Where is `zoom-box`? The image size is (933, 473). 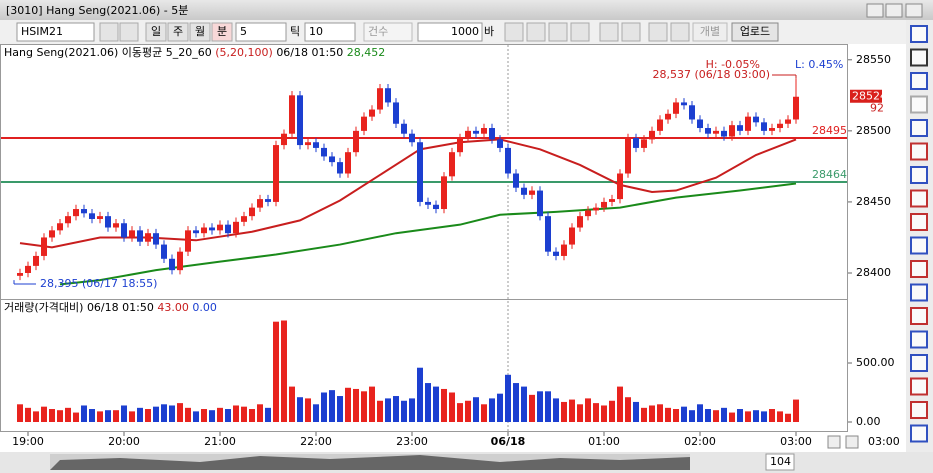
zoom-box is located at coordinates (780, 462).